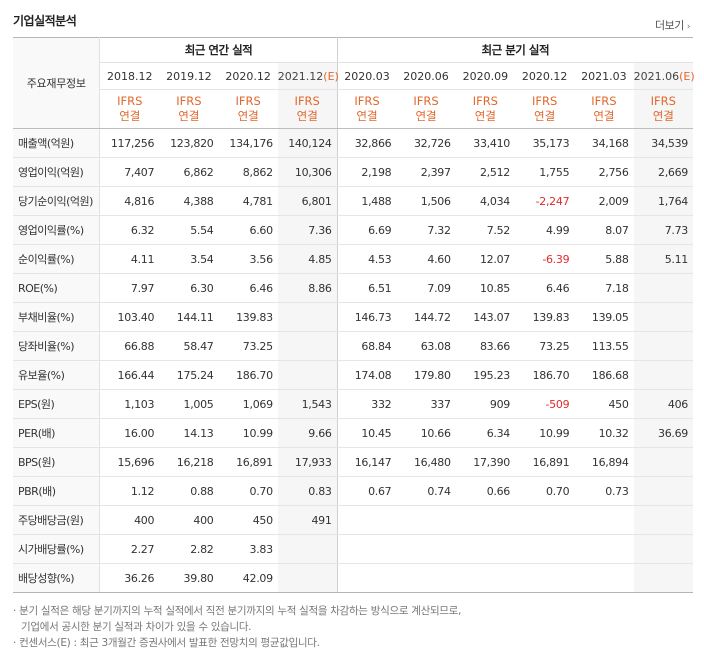 The height and width of the screenshot is (659, 704). What do you see at coordinates (248, 462) in the screenshot?
I see `table-cell: 16,891` at bounding box center [248, 462].